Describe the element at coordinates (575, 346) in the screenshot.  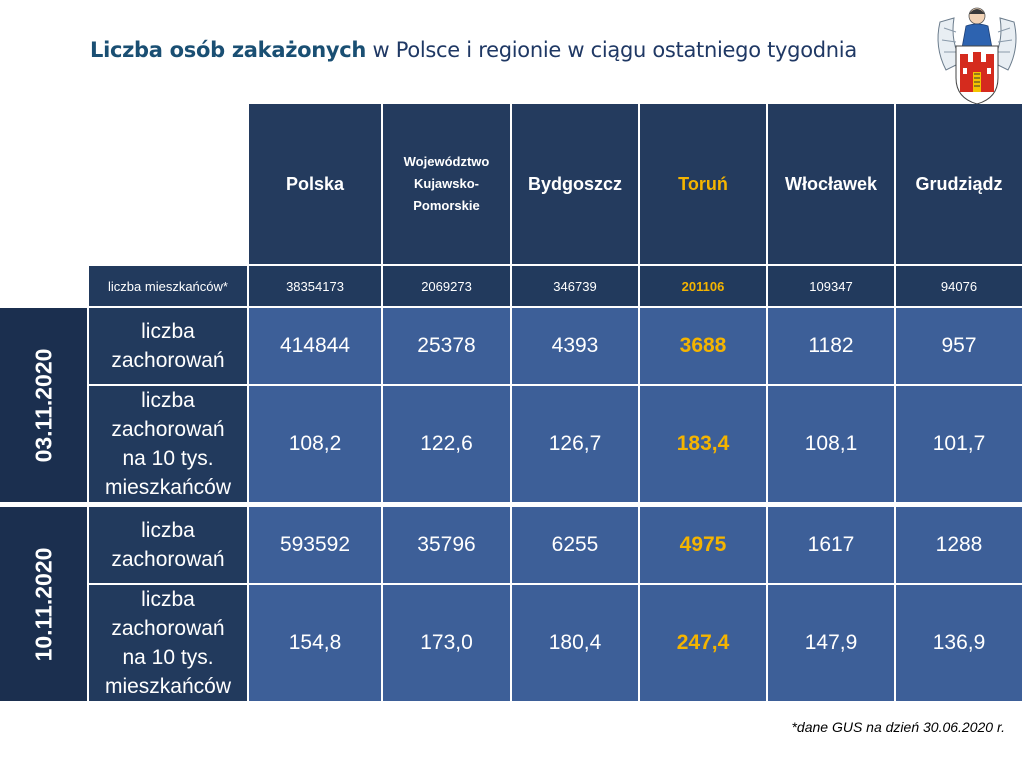
I see `table-cell: 4393` at that location.